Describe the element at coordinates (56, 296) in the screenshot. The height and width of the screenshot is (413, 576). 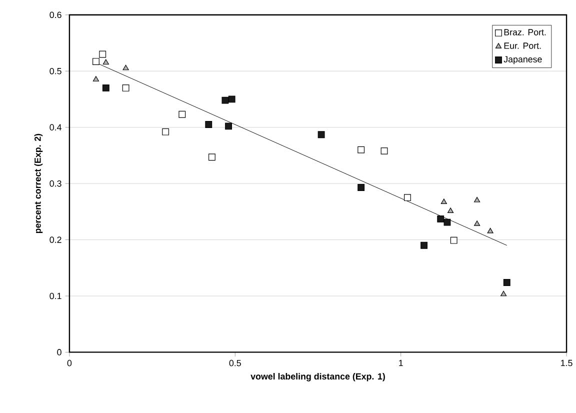
I see `y-tick-label: 0.1` at that location.